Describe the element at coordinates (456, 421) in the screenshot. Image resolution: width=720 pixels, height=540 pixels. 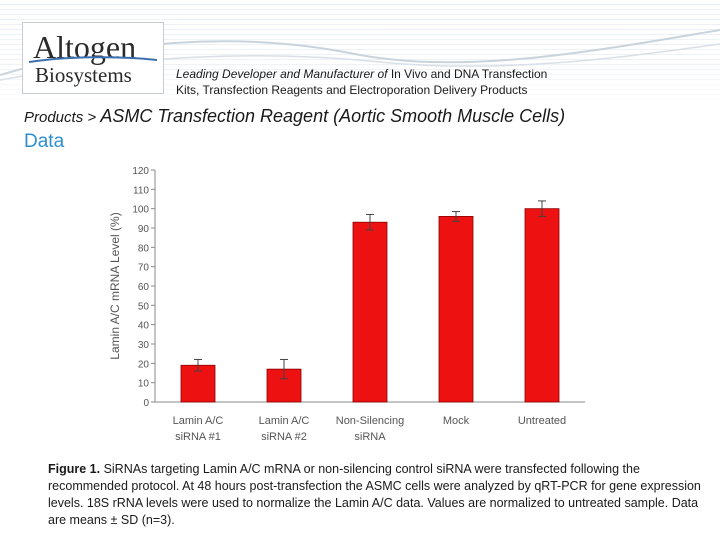
I see `x-tick-label: Mock` at that location.